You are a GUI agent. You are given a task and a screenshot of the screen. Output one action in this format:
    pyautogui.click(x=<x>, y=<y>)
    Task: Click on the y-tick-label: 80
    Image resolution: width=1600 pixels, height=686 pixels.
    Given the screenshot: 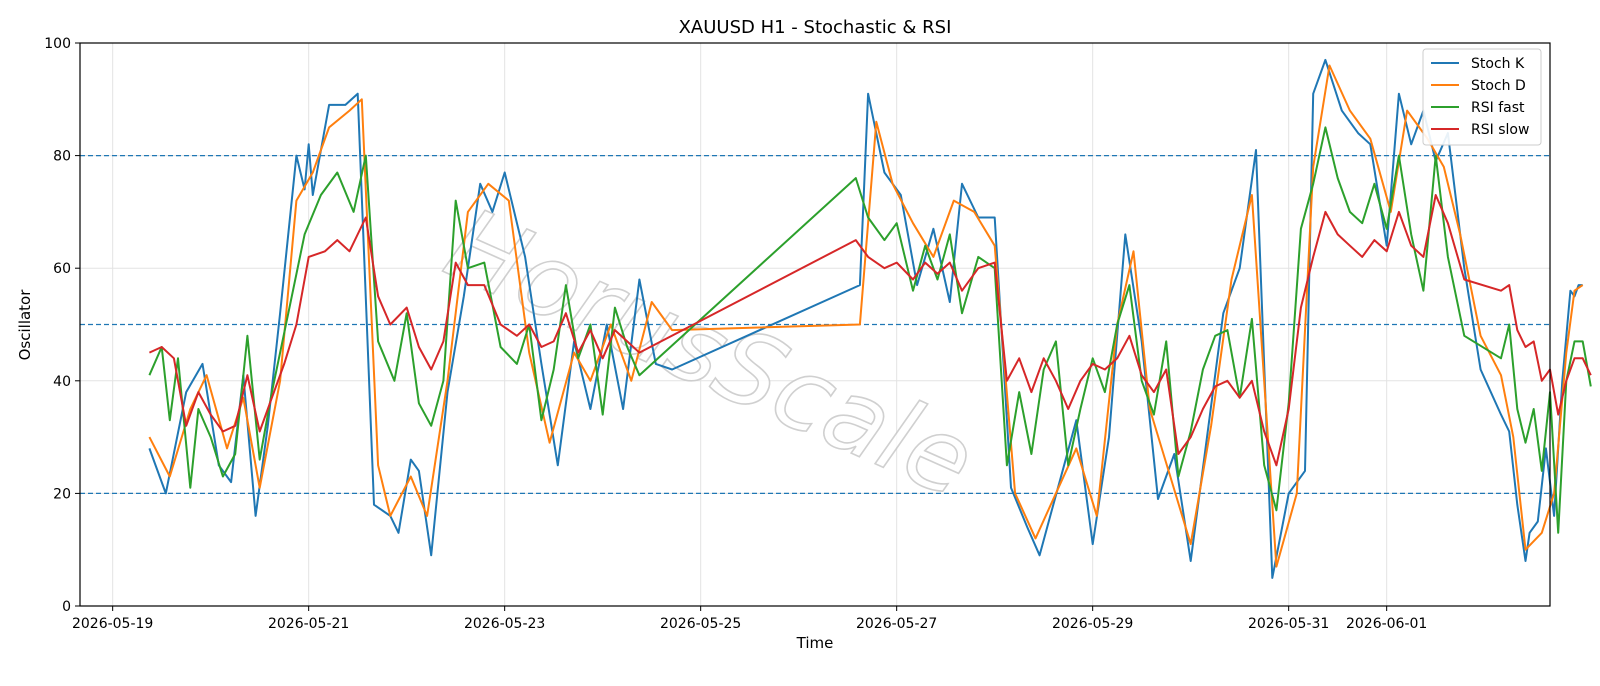 What is the action you would take?
    pyautogui.click(x=62, y=157)
    